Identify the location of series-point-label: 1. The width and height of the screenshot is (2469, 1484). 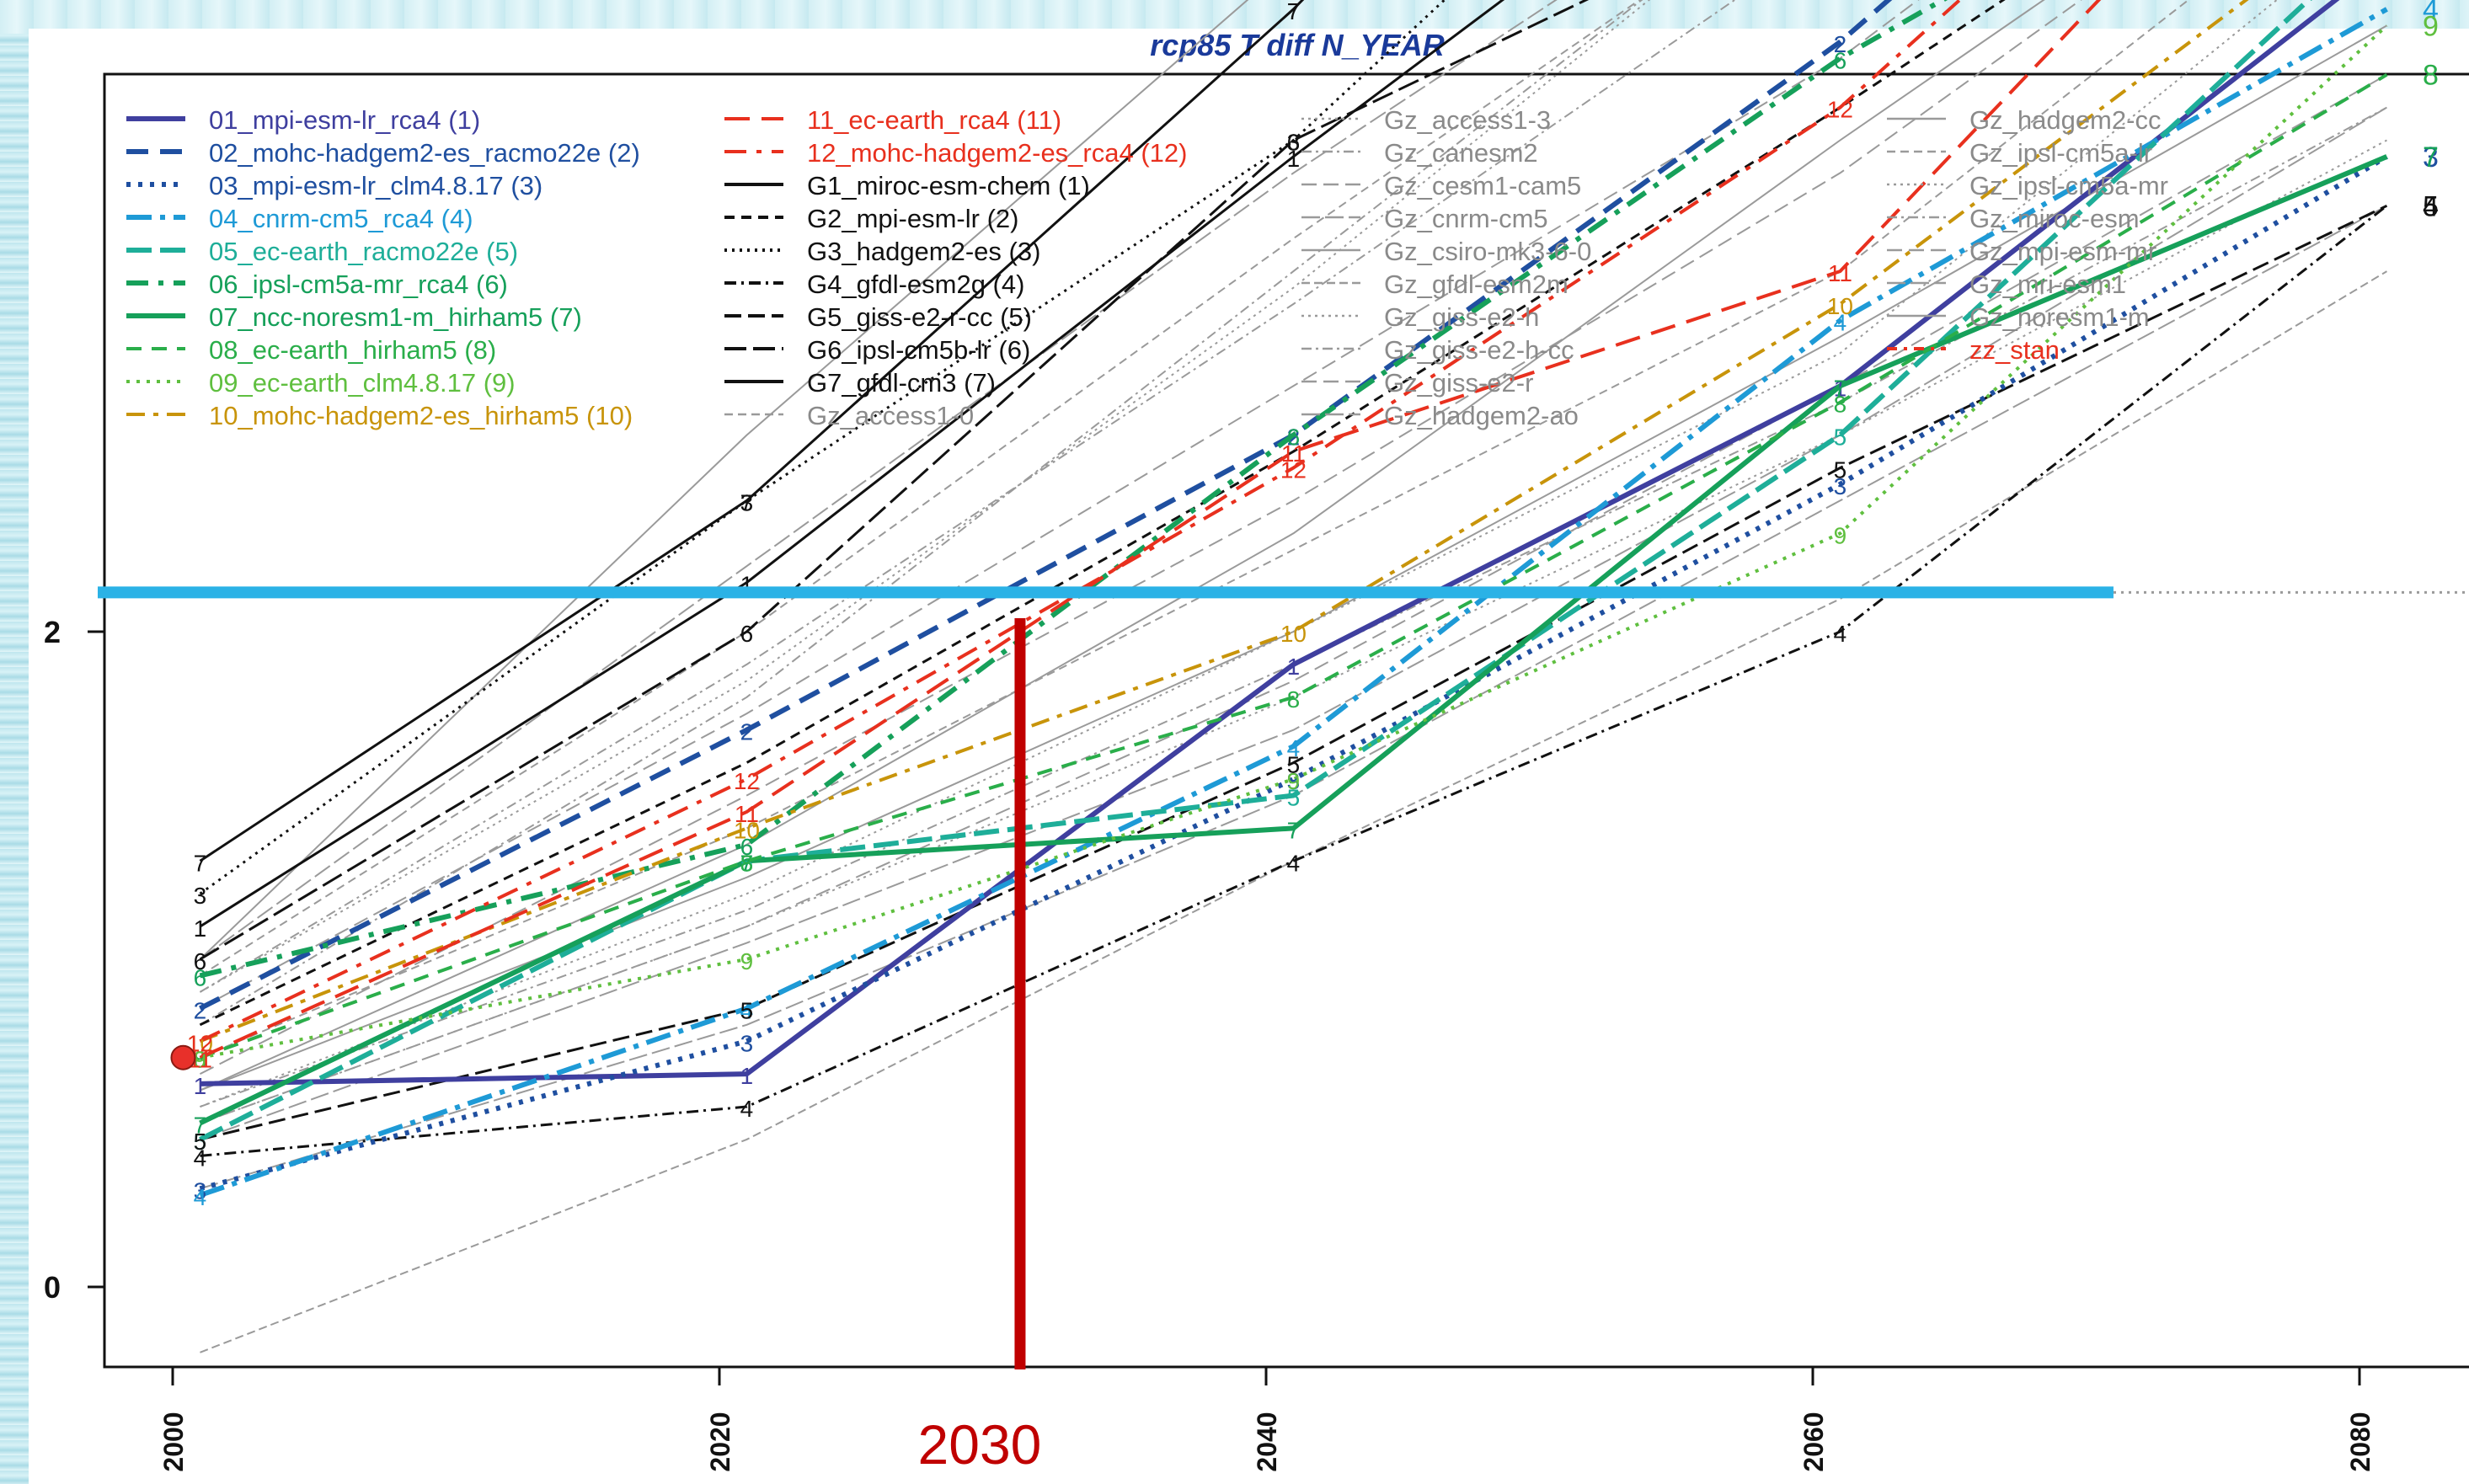
(200, 1086).